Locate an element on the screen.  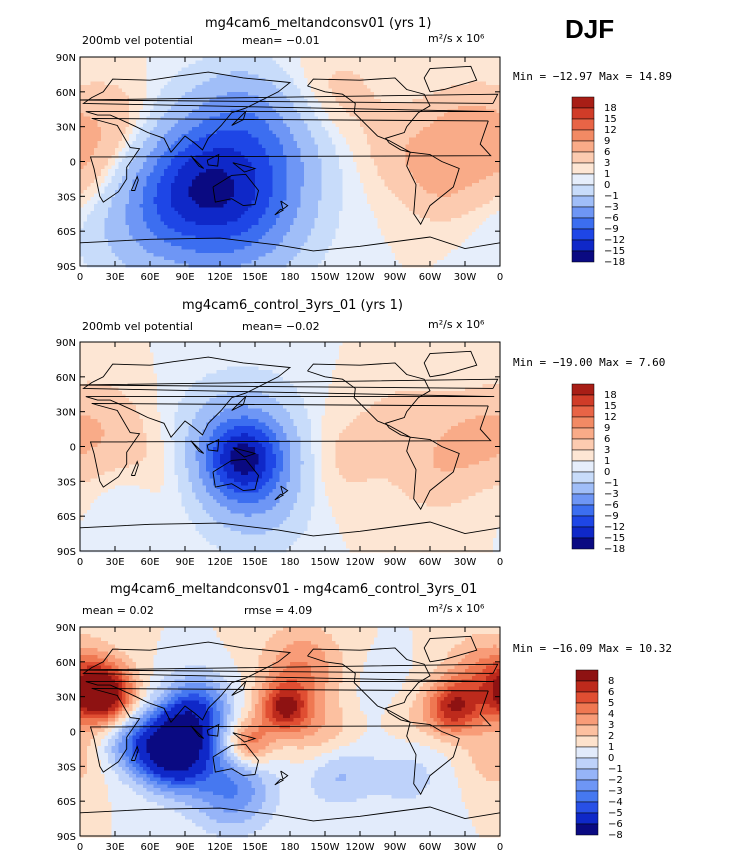
colorbar-label: −9 is located at coordinates (611, 229).